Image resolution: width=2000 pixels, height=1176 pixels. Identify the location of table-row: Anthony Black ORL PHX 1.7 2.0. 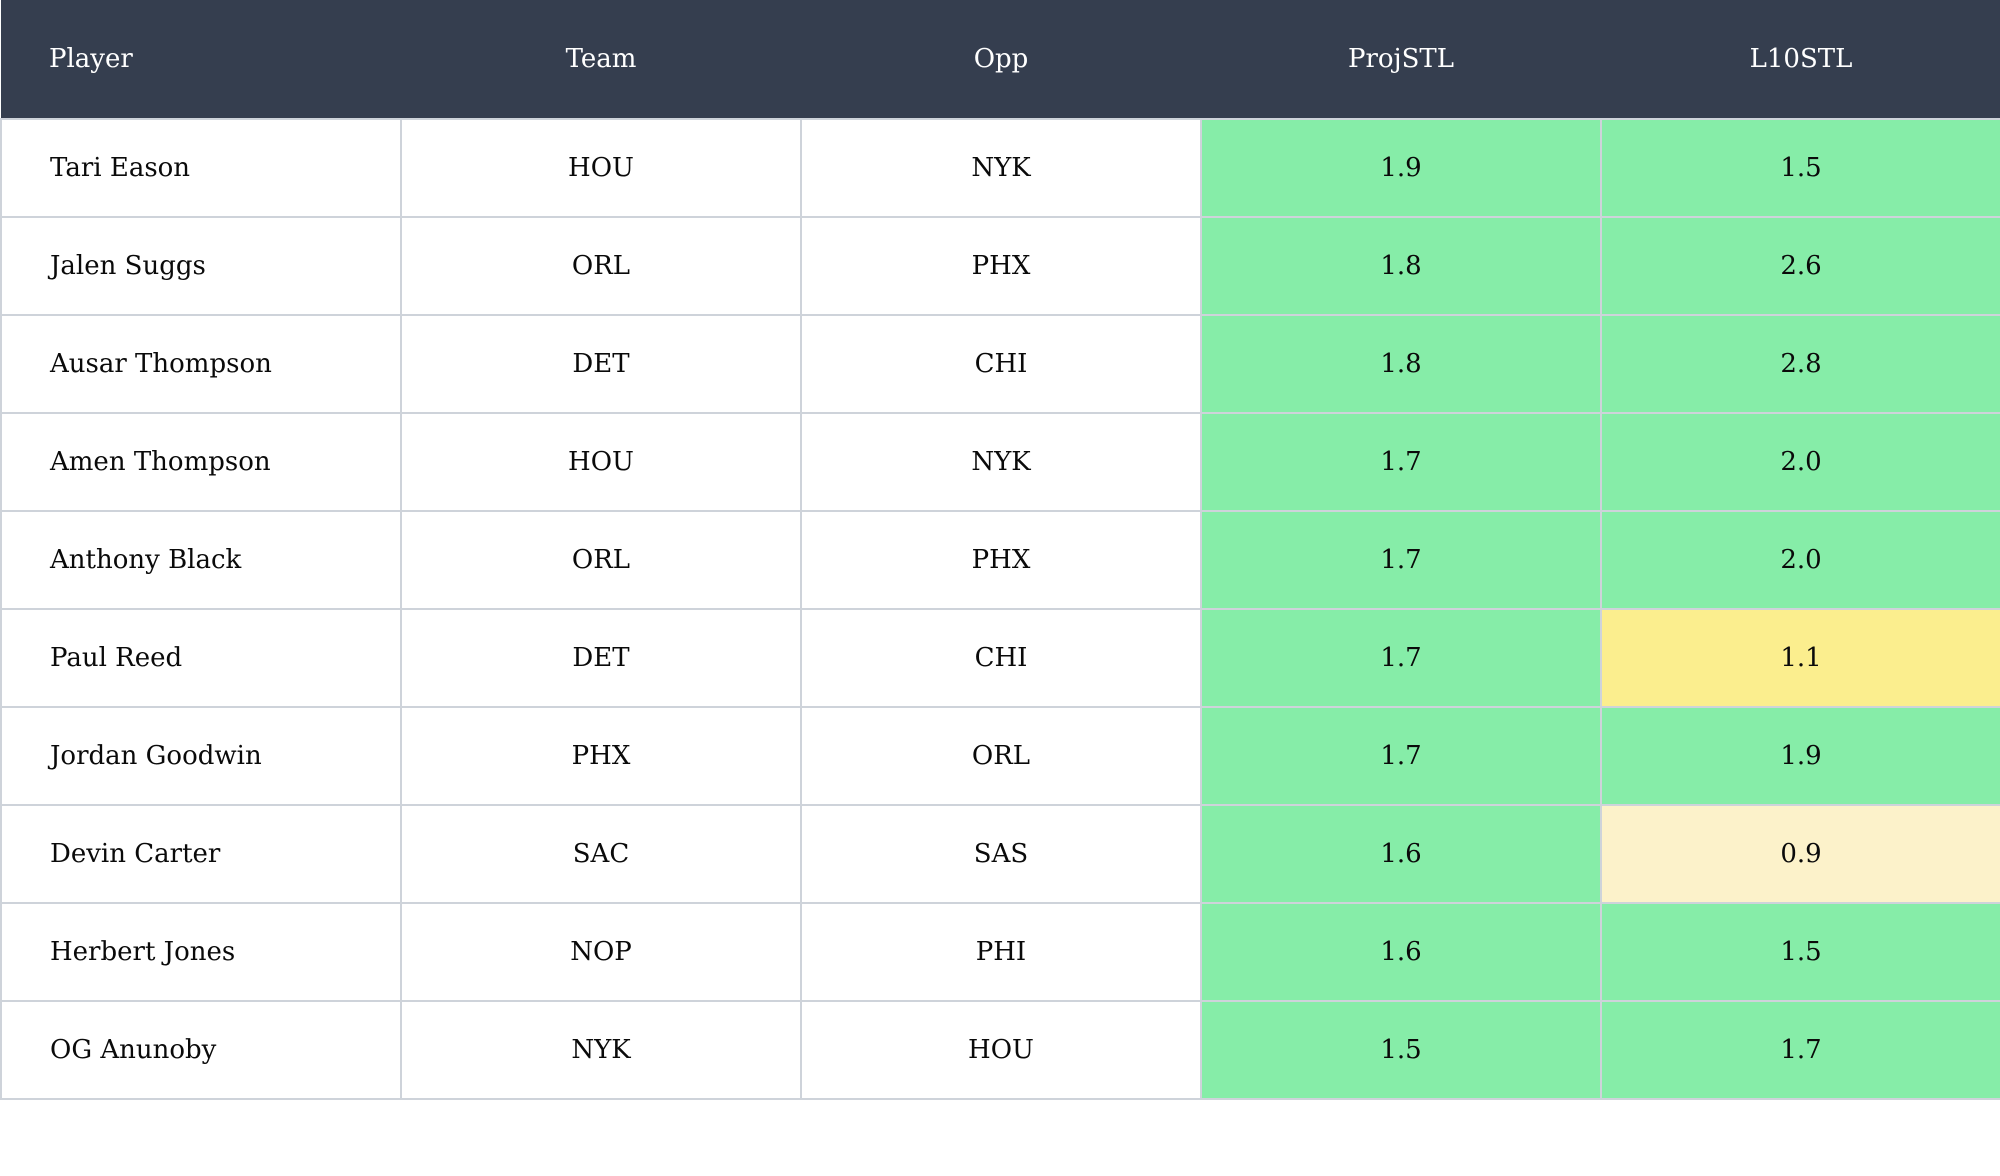
(1000, 560).